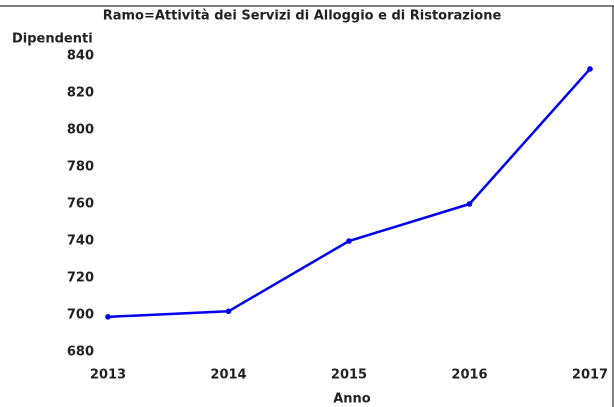 Image resolution: width=614 pixels, height=407 pixels. What do you see at coordinates (80, 315) in the screenshot?
I see `y-tick-label: 700` at bounding box center [80, 315].